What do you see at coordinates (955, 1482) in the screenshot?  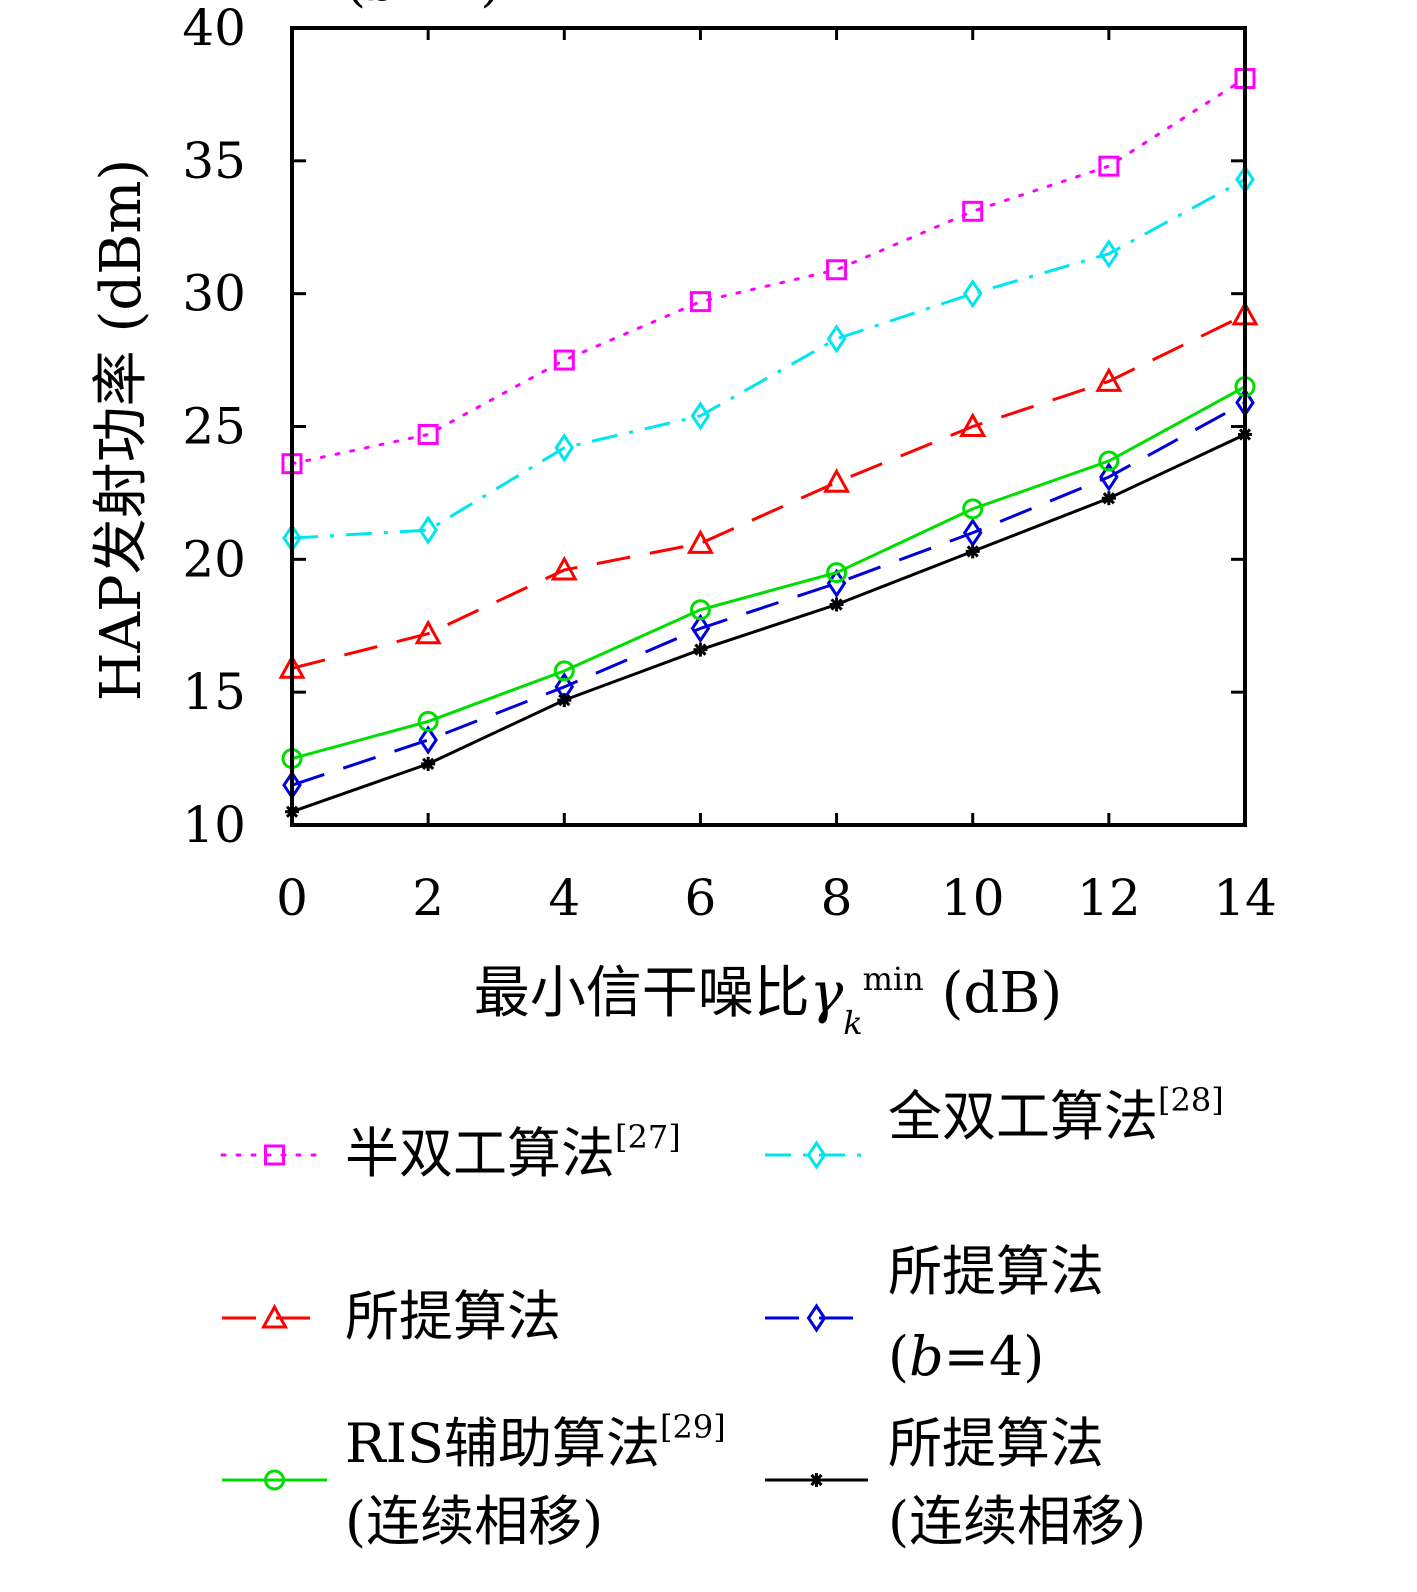 I see `legend-entry-s6: 所提算法 (连续相移)` at bounding box center [955, 1482].